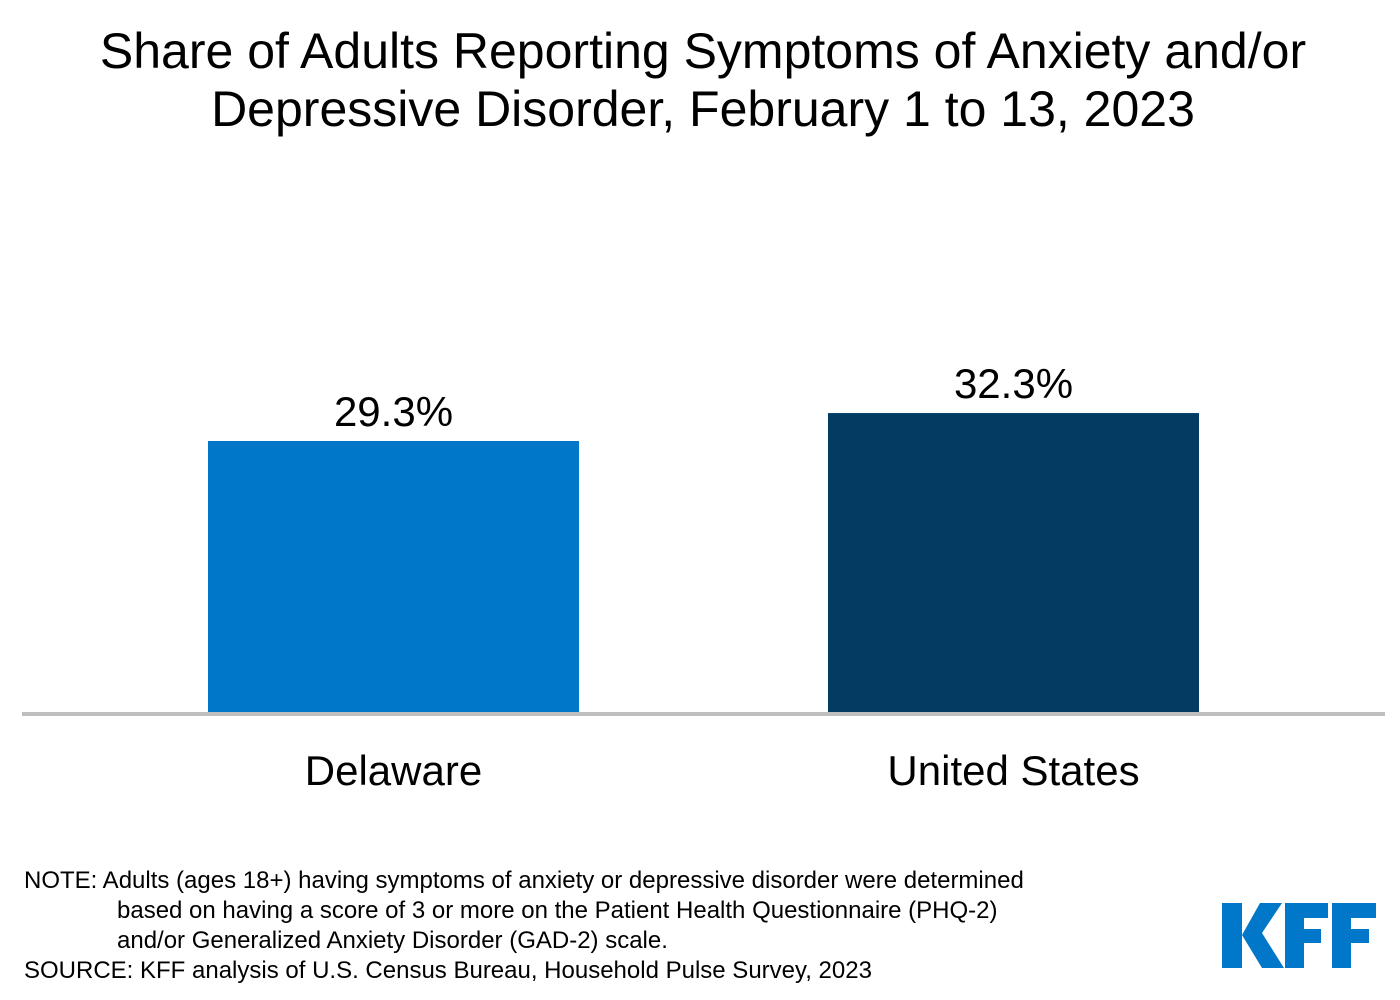 This screenshot has width=1400, height=1000. Describe the element at coordinates (393, 411) in the screenshot. I see `data-label: 29.3%` at that location.